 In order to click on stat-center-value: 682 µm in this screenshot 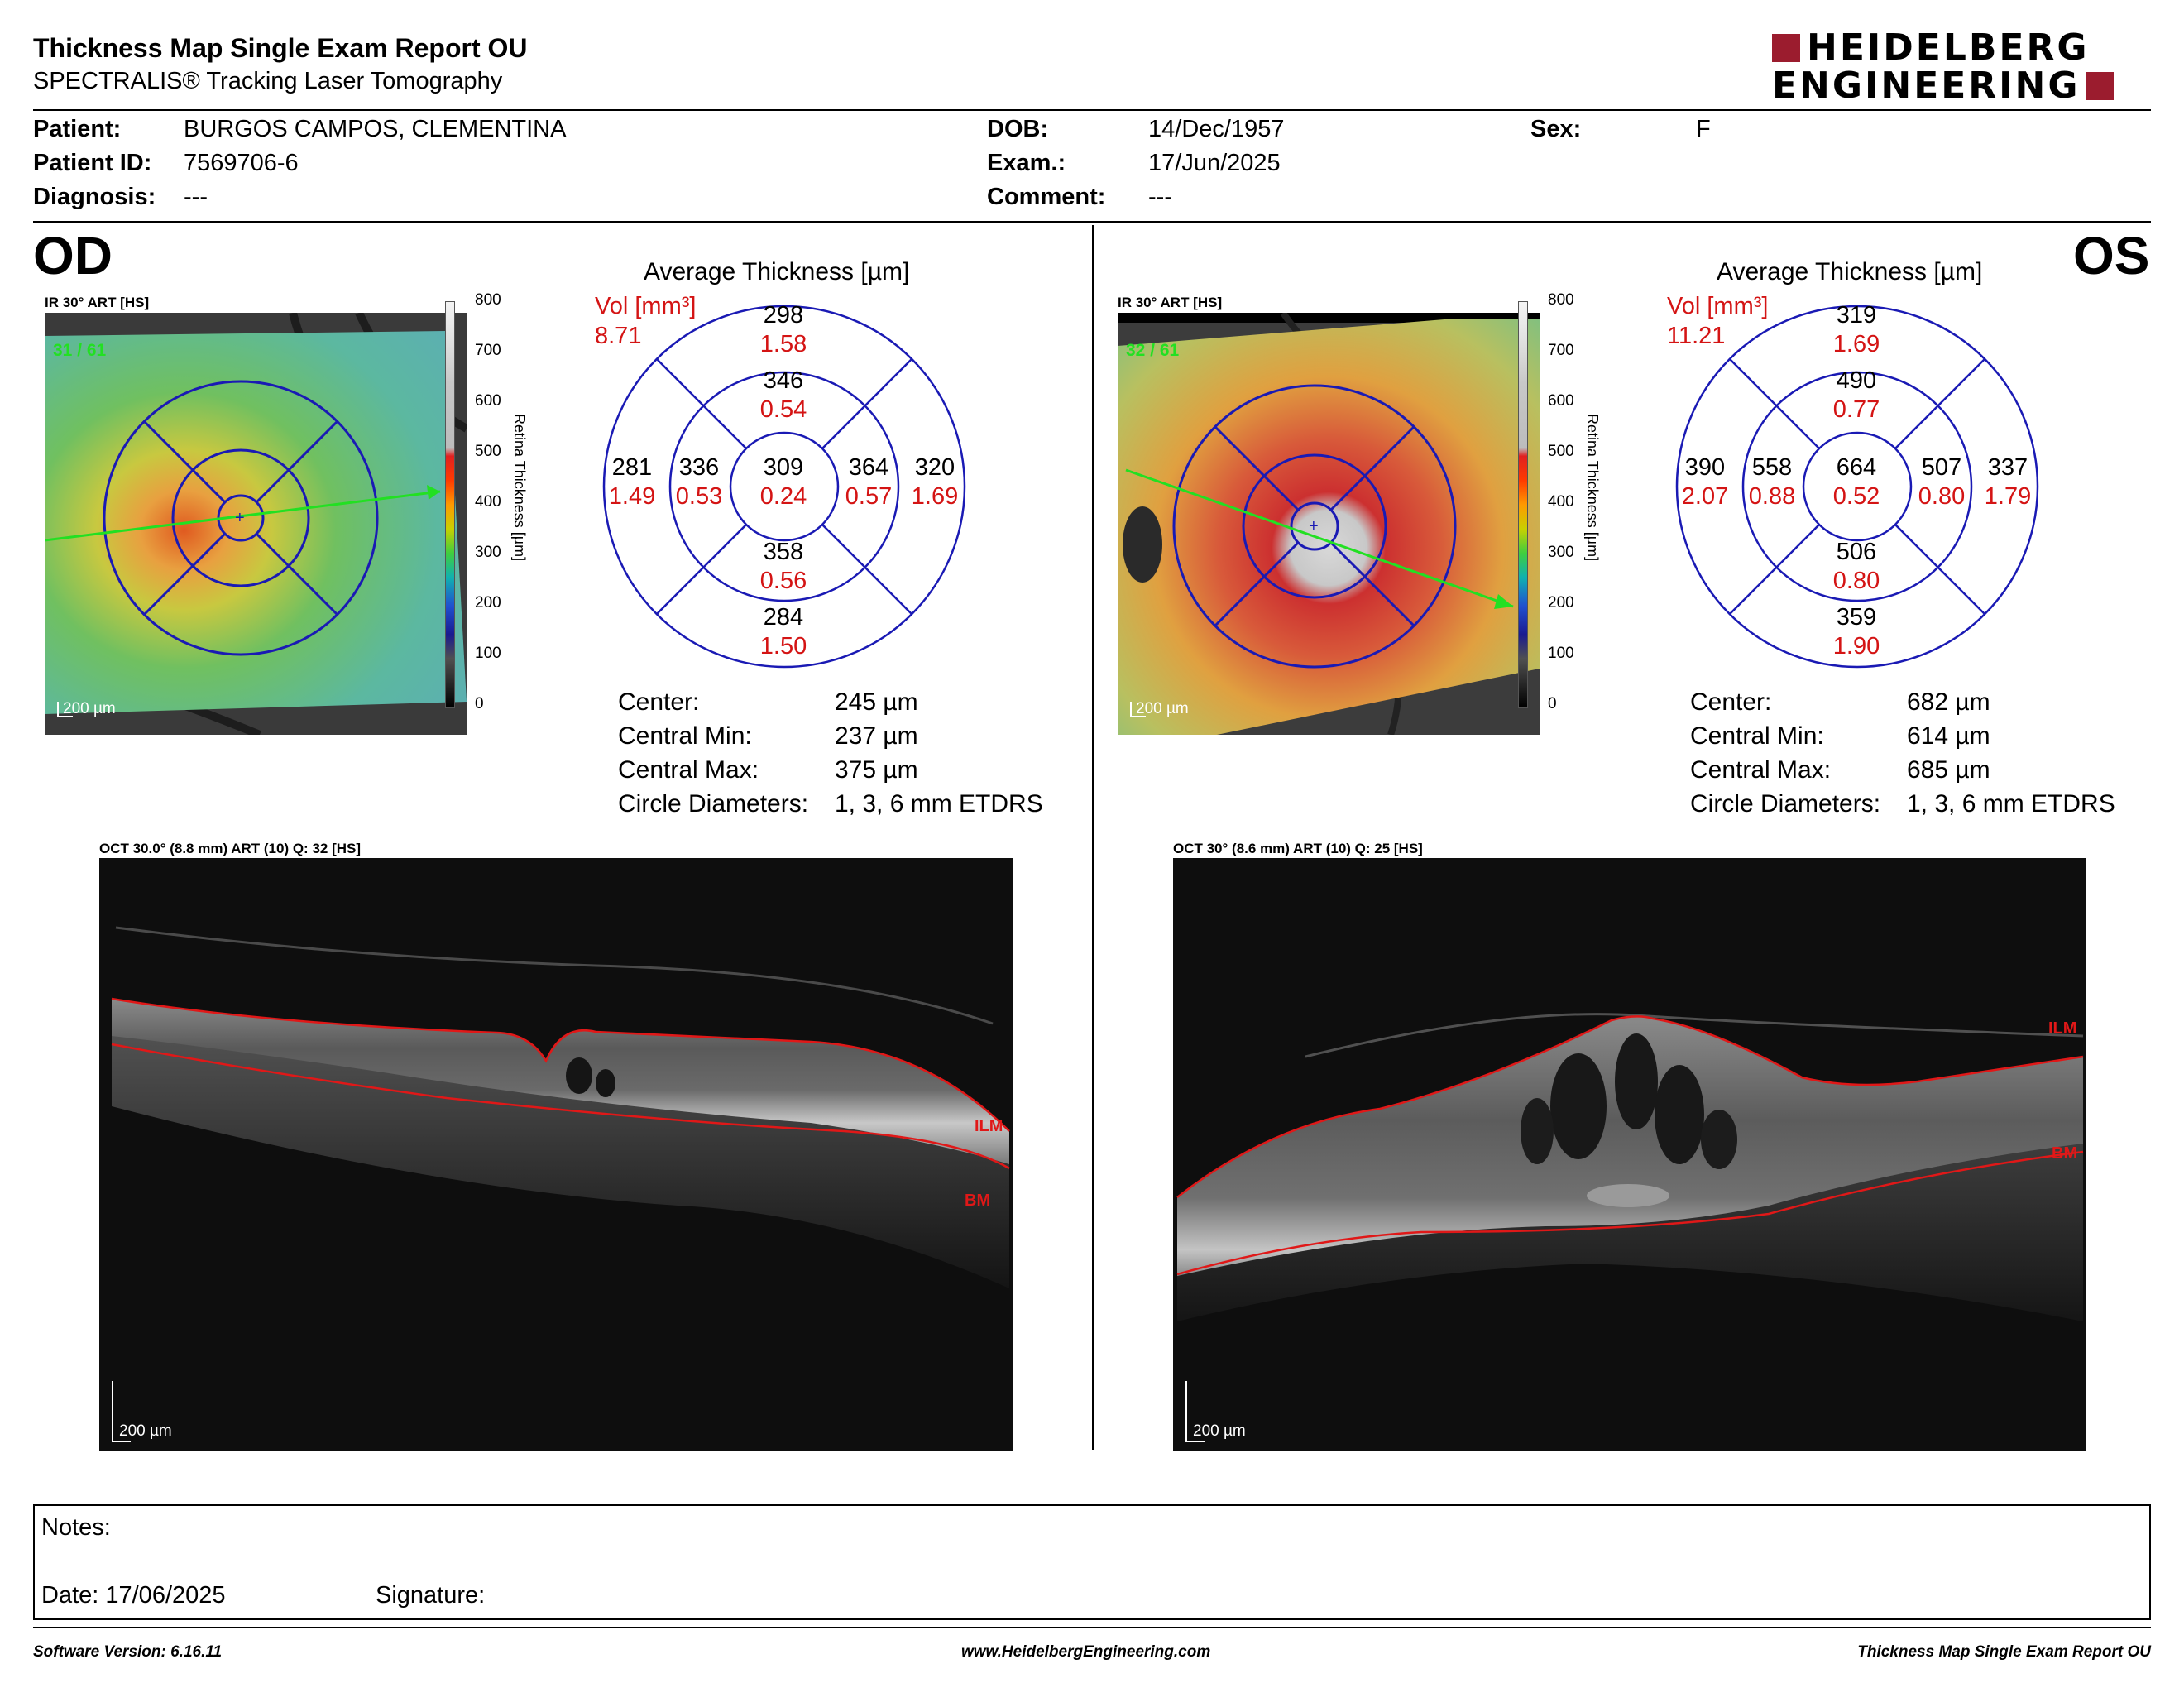, I will do `click(1948, 702)`.